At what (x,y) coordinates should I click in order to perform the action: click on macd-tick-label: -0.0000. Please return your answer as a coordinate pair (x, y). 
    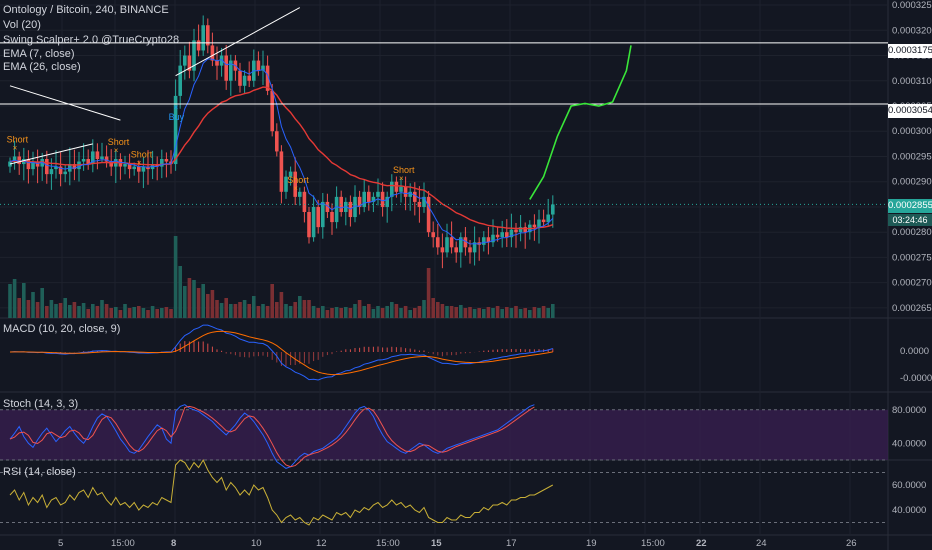
    Looking at the image, I should click on (916, 378).